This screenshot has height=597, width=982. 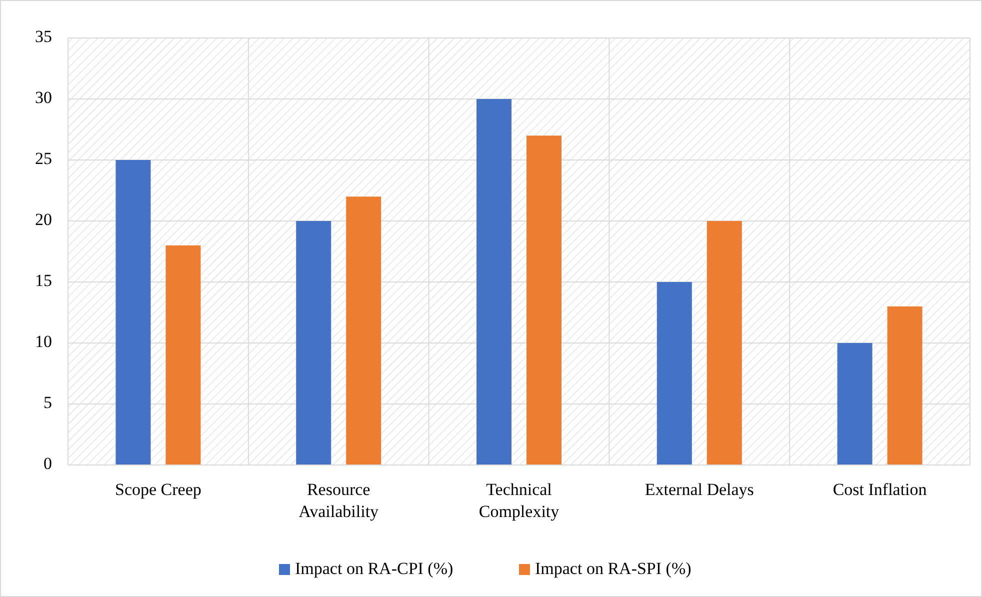 What do you see at coordinates (43, 219) in the screenshot?
I see `y-tick-label: 20` at bounding box center [43, 219].